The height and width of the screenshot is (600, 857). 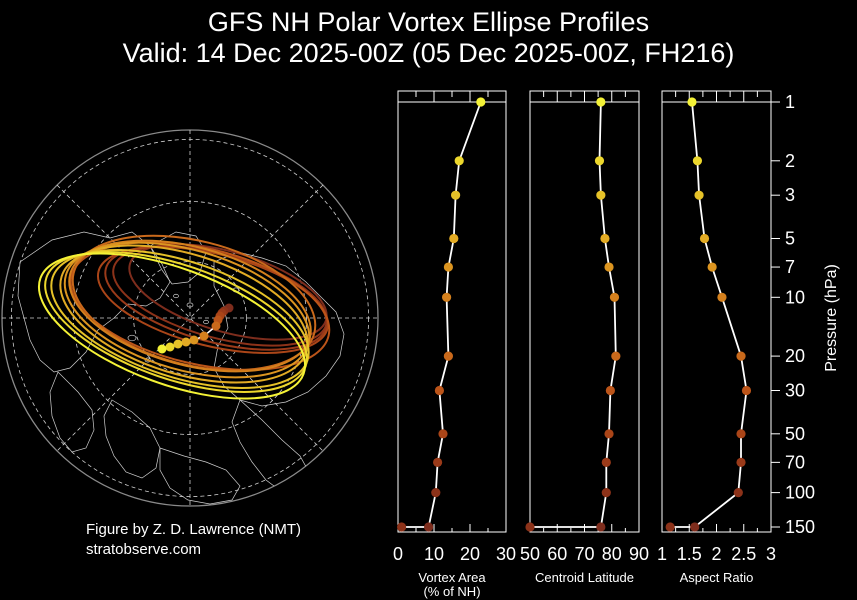 I want to click on figure-credit: Figure by Z. D. Lawrence (NMT), so click(x=194, y=529).